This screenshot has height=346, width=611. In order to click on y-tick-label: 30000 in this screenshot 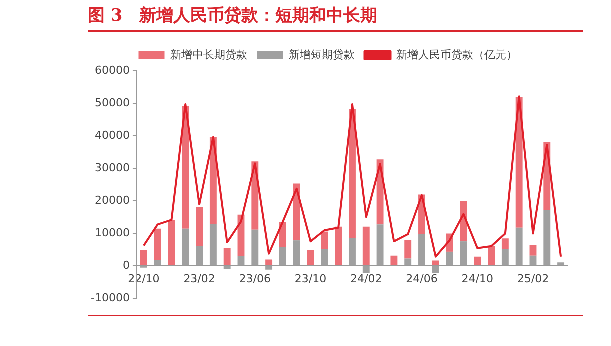, I will do `click(112, 167)`.